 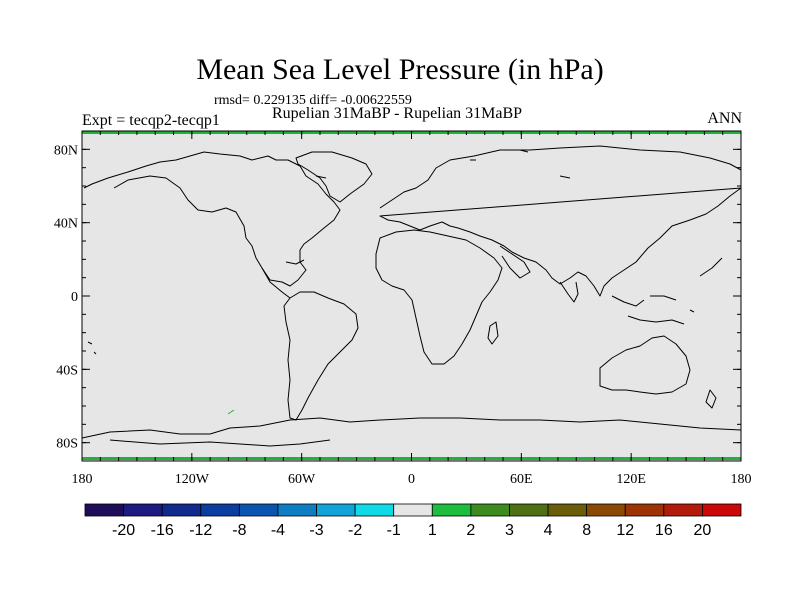 What do you see at coordinates (411, 432) in the screenshot?
I see `coast-antarctica` at bounding box center [411, 432].